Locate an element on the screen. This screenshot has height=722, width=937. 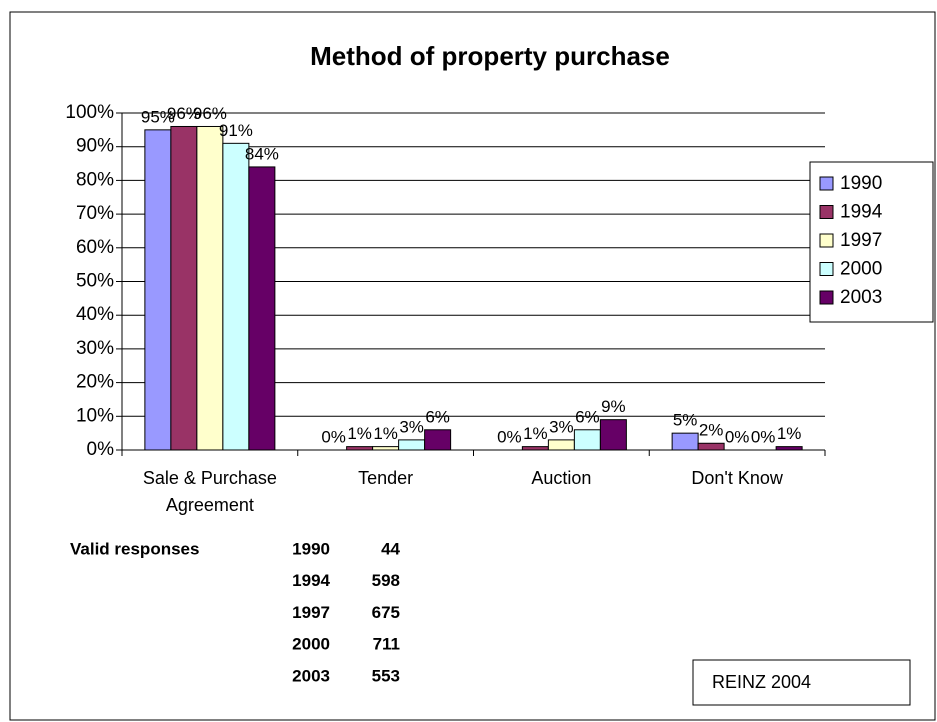
x-tick-label-box: Auction is located at coordinates (561, 478).